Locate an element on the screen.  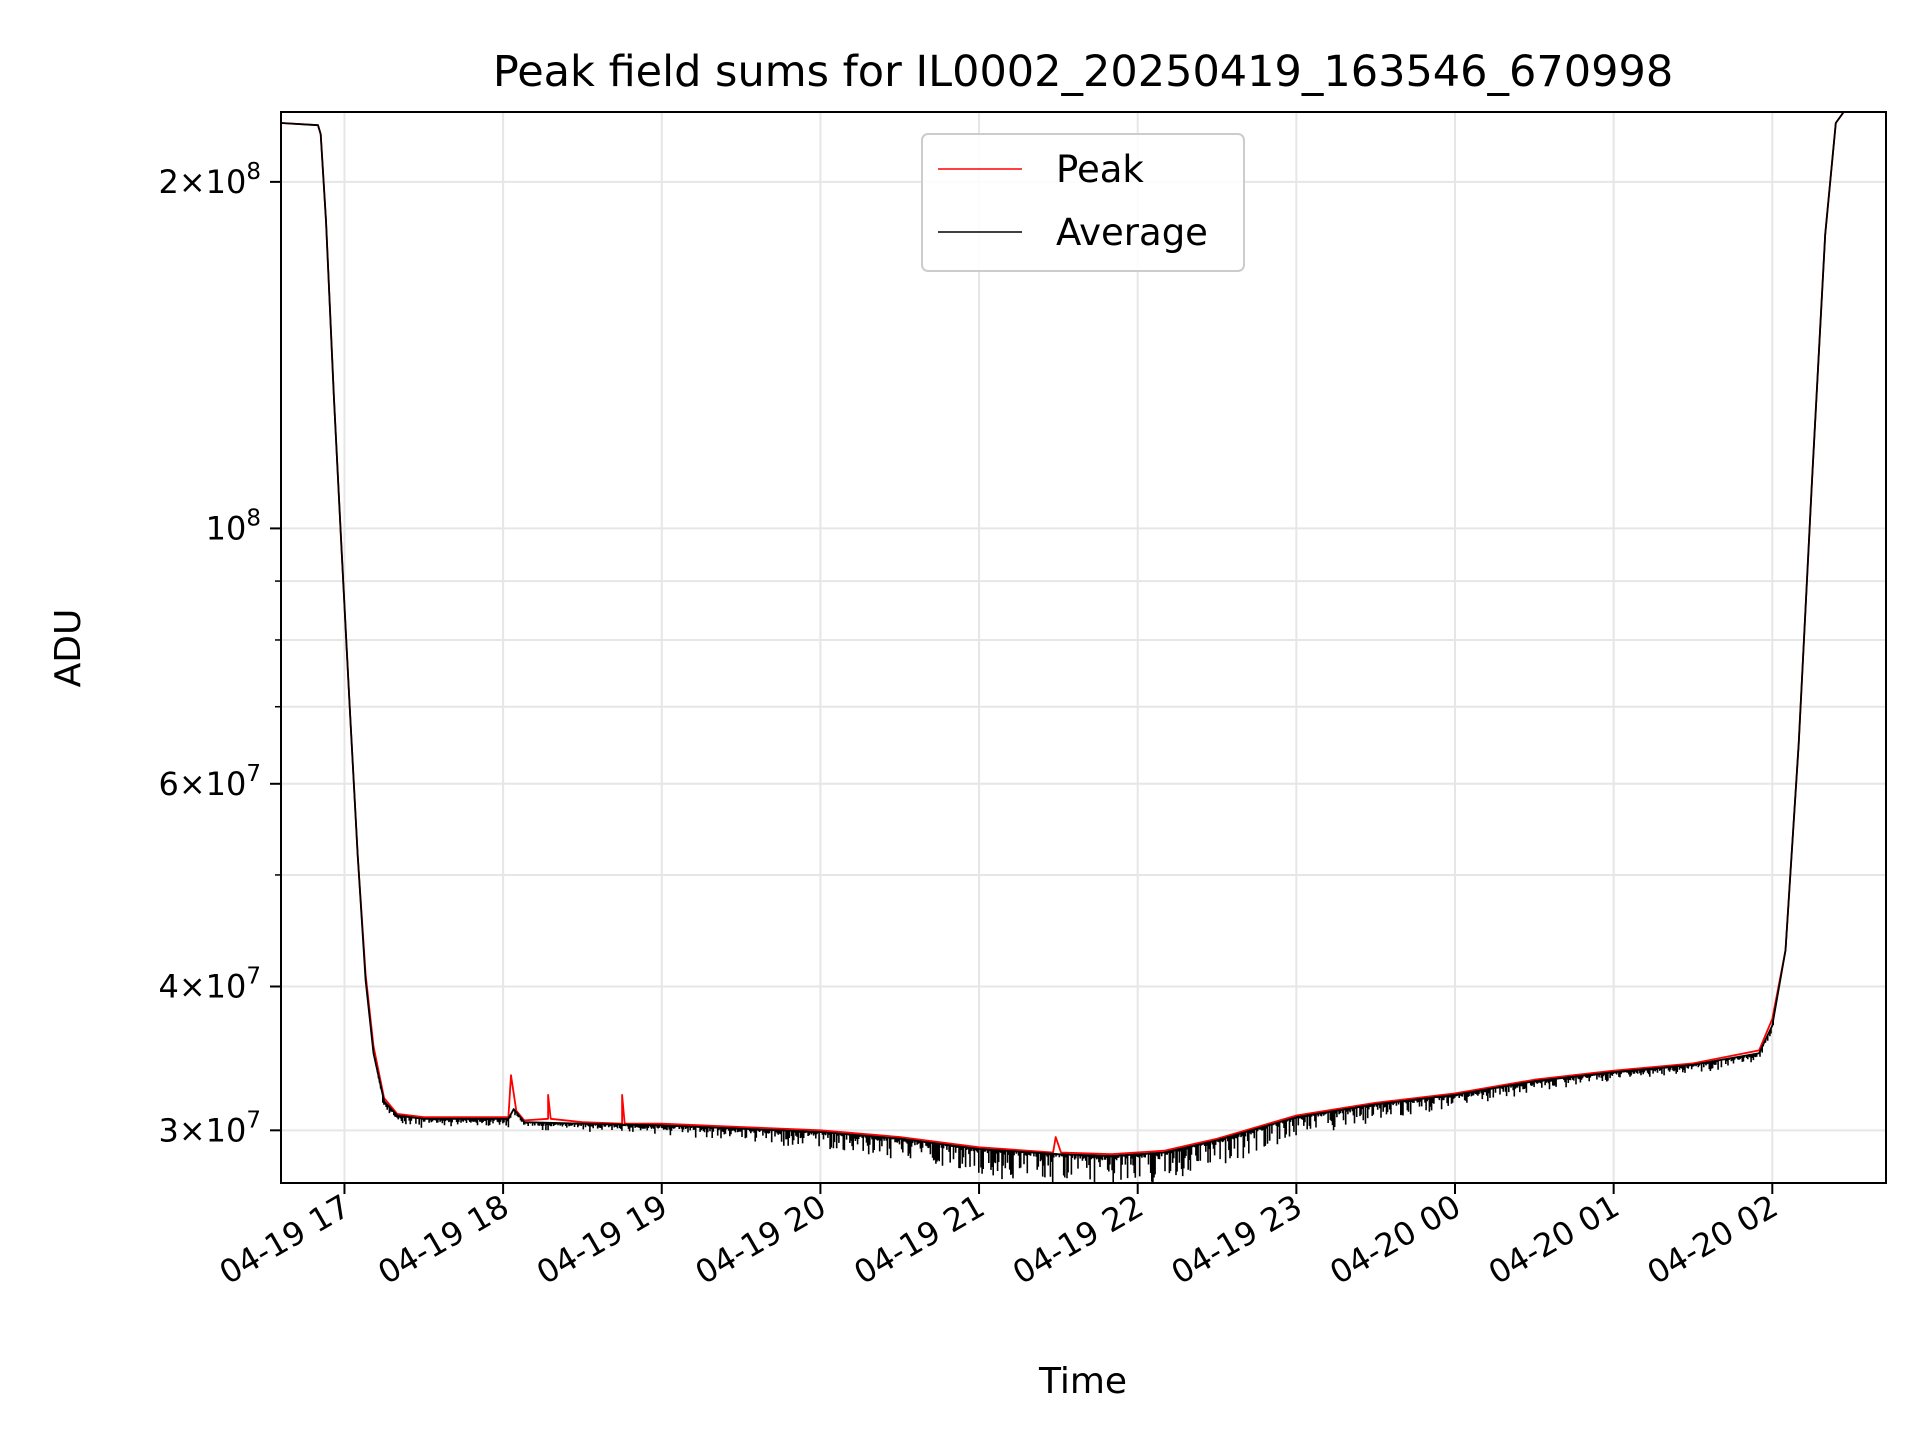
y-tick-label: 108 is located at coordinates (233, 526).